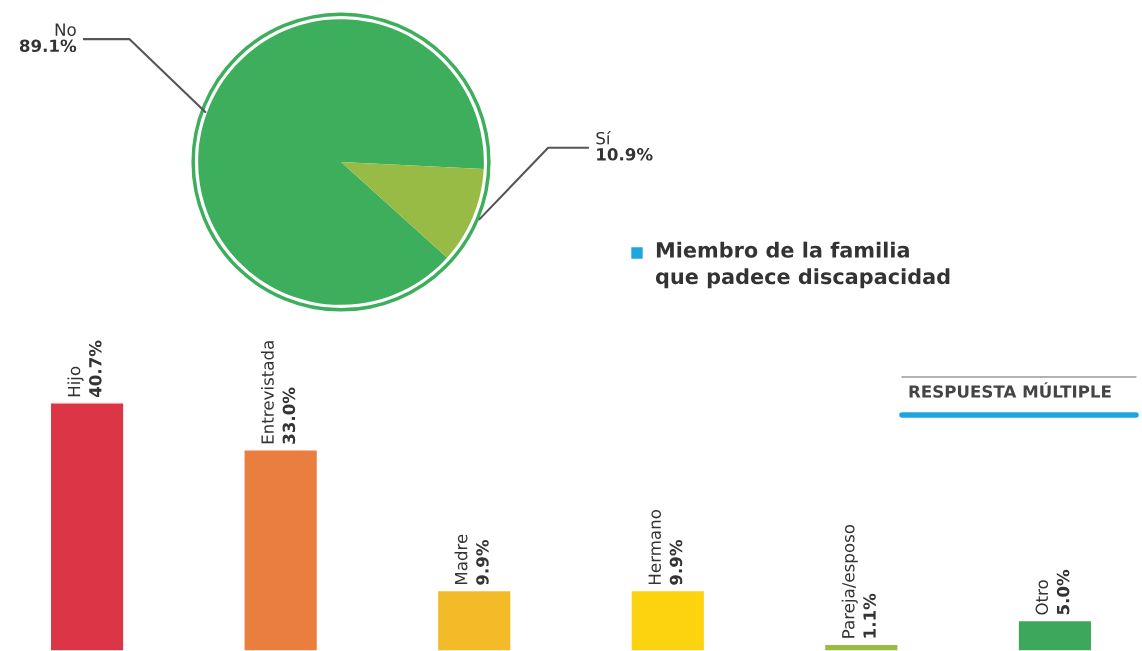  Describe the element at coordinates (1010, 390) in the screenshot. I see `text: RESPUESTA MÚLTIPLE` at that location.